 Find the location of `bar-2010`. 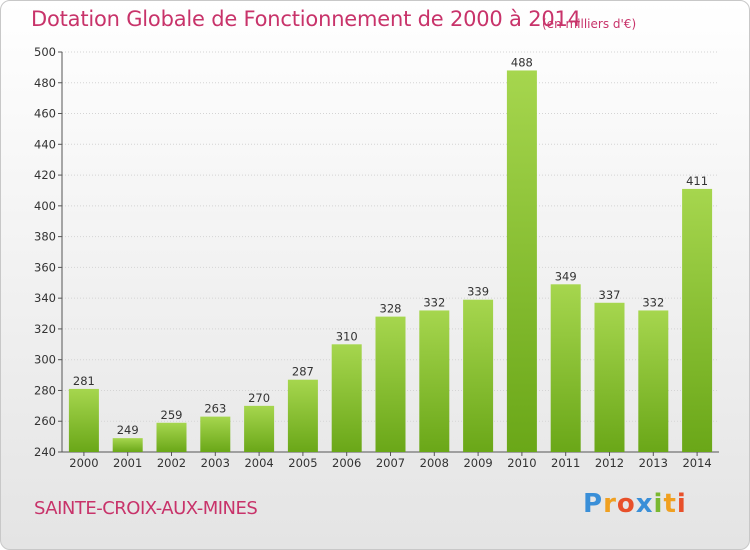

bar-2010 is located at coordinates (521, 261).